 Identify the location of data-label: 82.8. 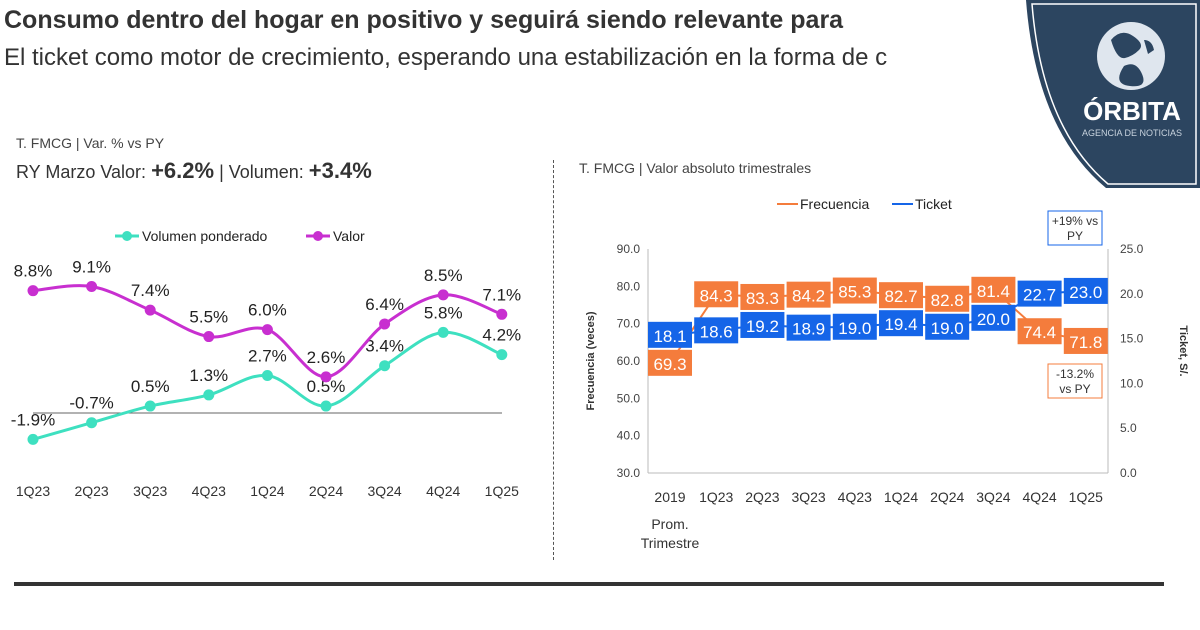
(947, 300).